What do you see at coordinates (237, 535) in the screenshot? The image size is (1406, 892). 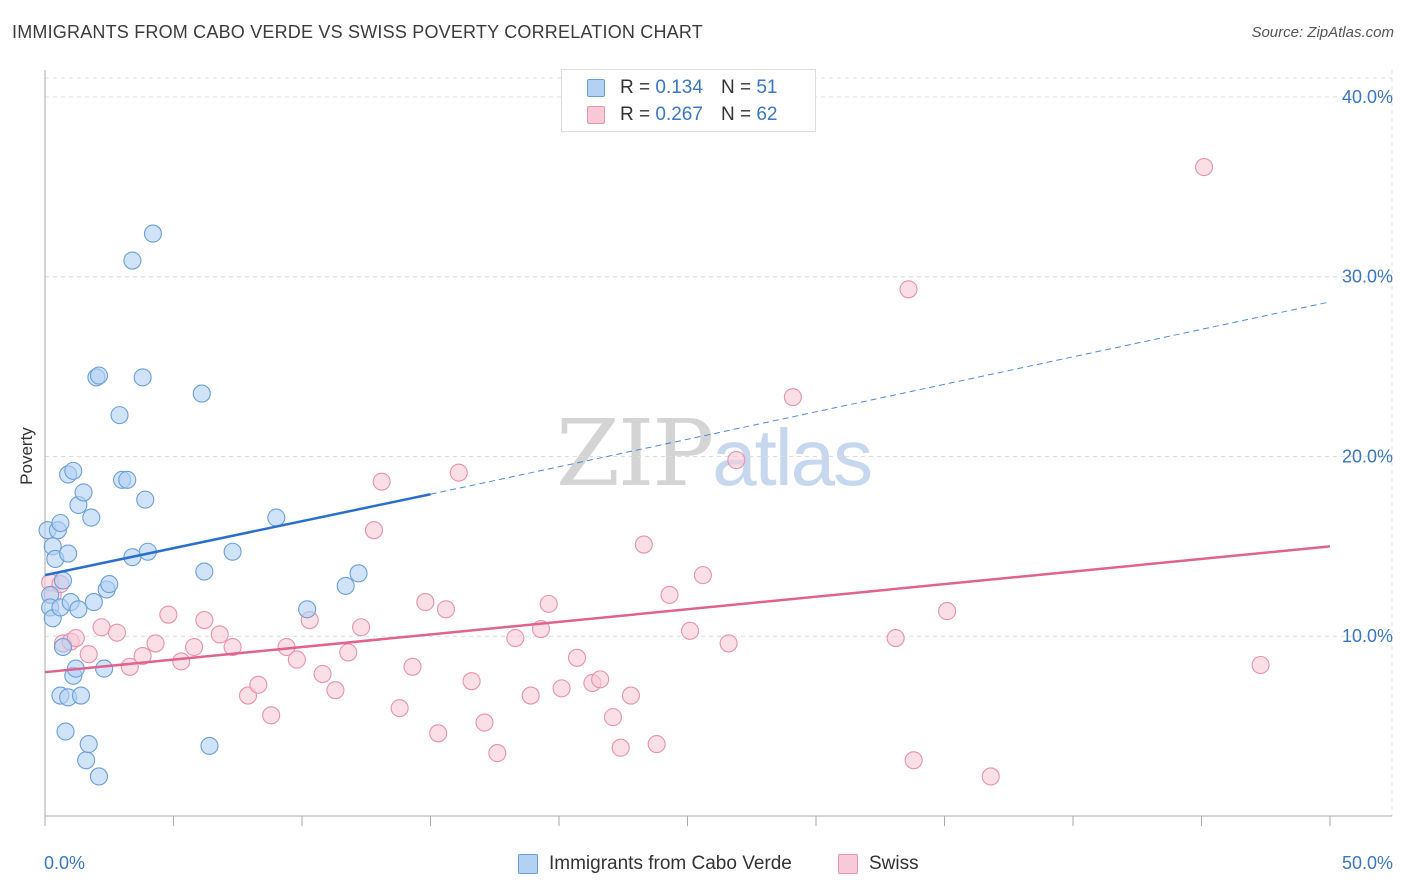 I see `cabo-verde-trendline` at bounding box center [237, 535].